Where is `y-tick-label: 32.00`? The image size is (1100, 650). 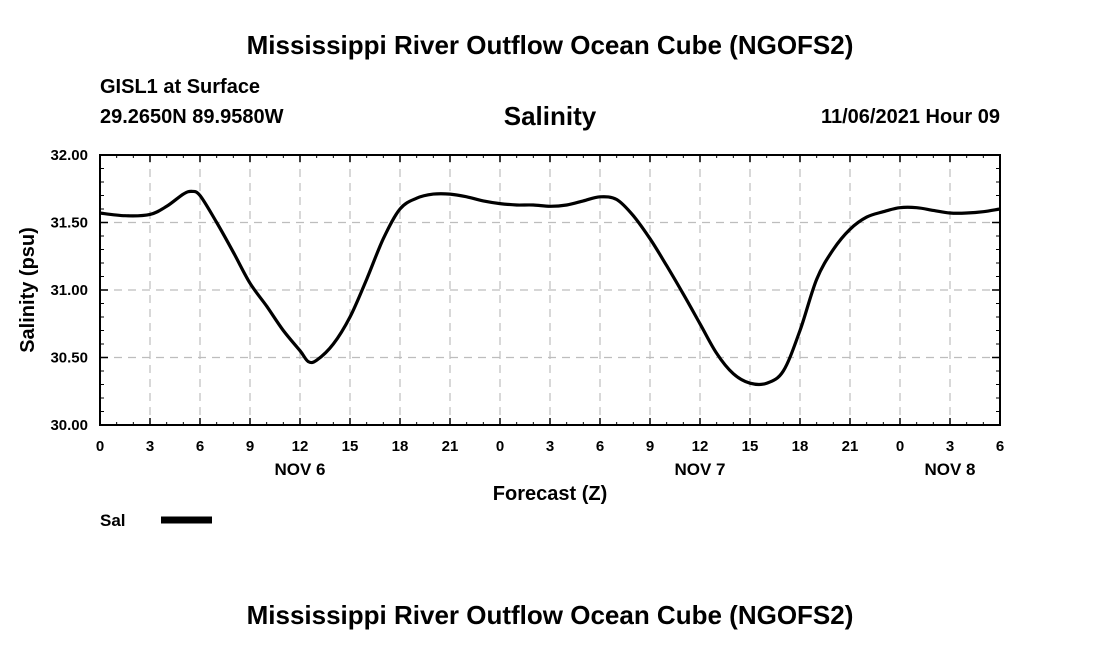 y-tick-label: 32.00 is located at coordinates (69, 155).